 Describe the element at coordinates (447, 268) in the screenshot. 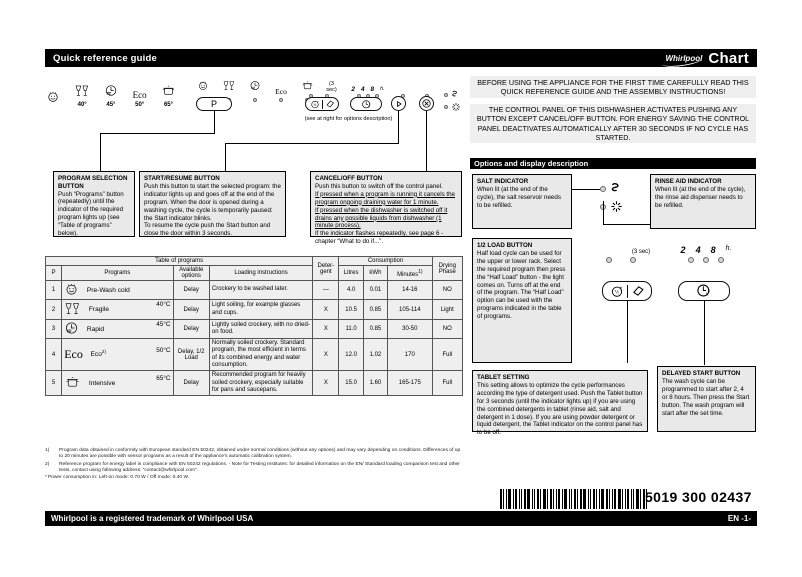

I see `header-drying: Drying Phase` at that location.